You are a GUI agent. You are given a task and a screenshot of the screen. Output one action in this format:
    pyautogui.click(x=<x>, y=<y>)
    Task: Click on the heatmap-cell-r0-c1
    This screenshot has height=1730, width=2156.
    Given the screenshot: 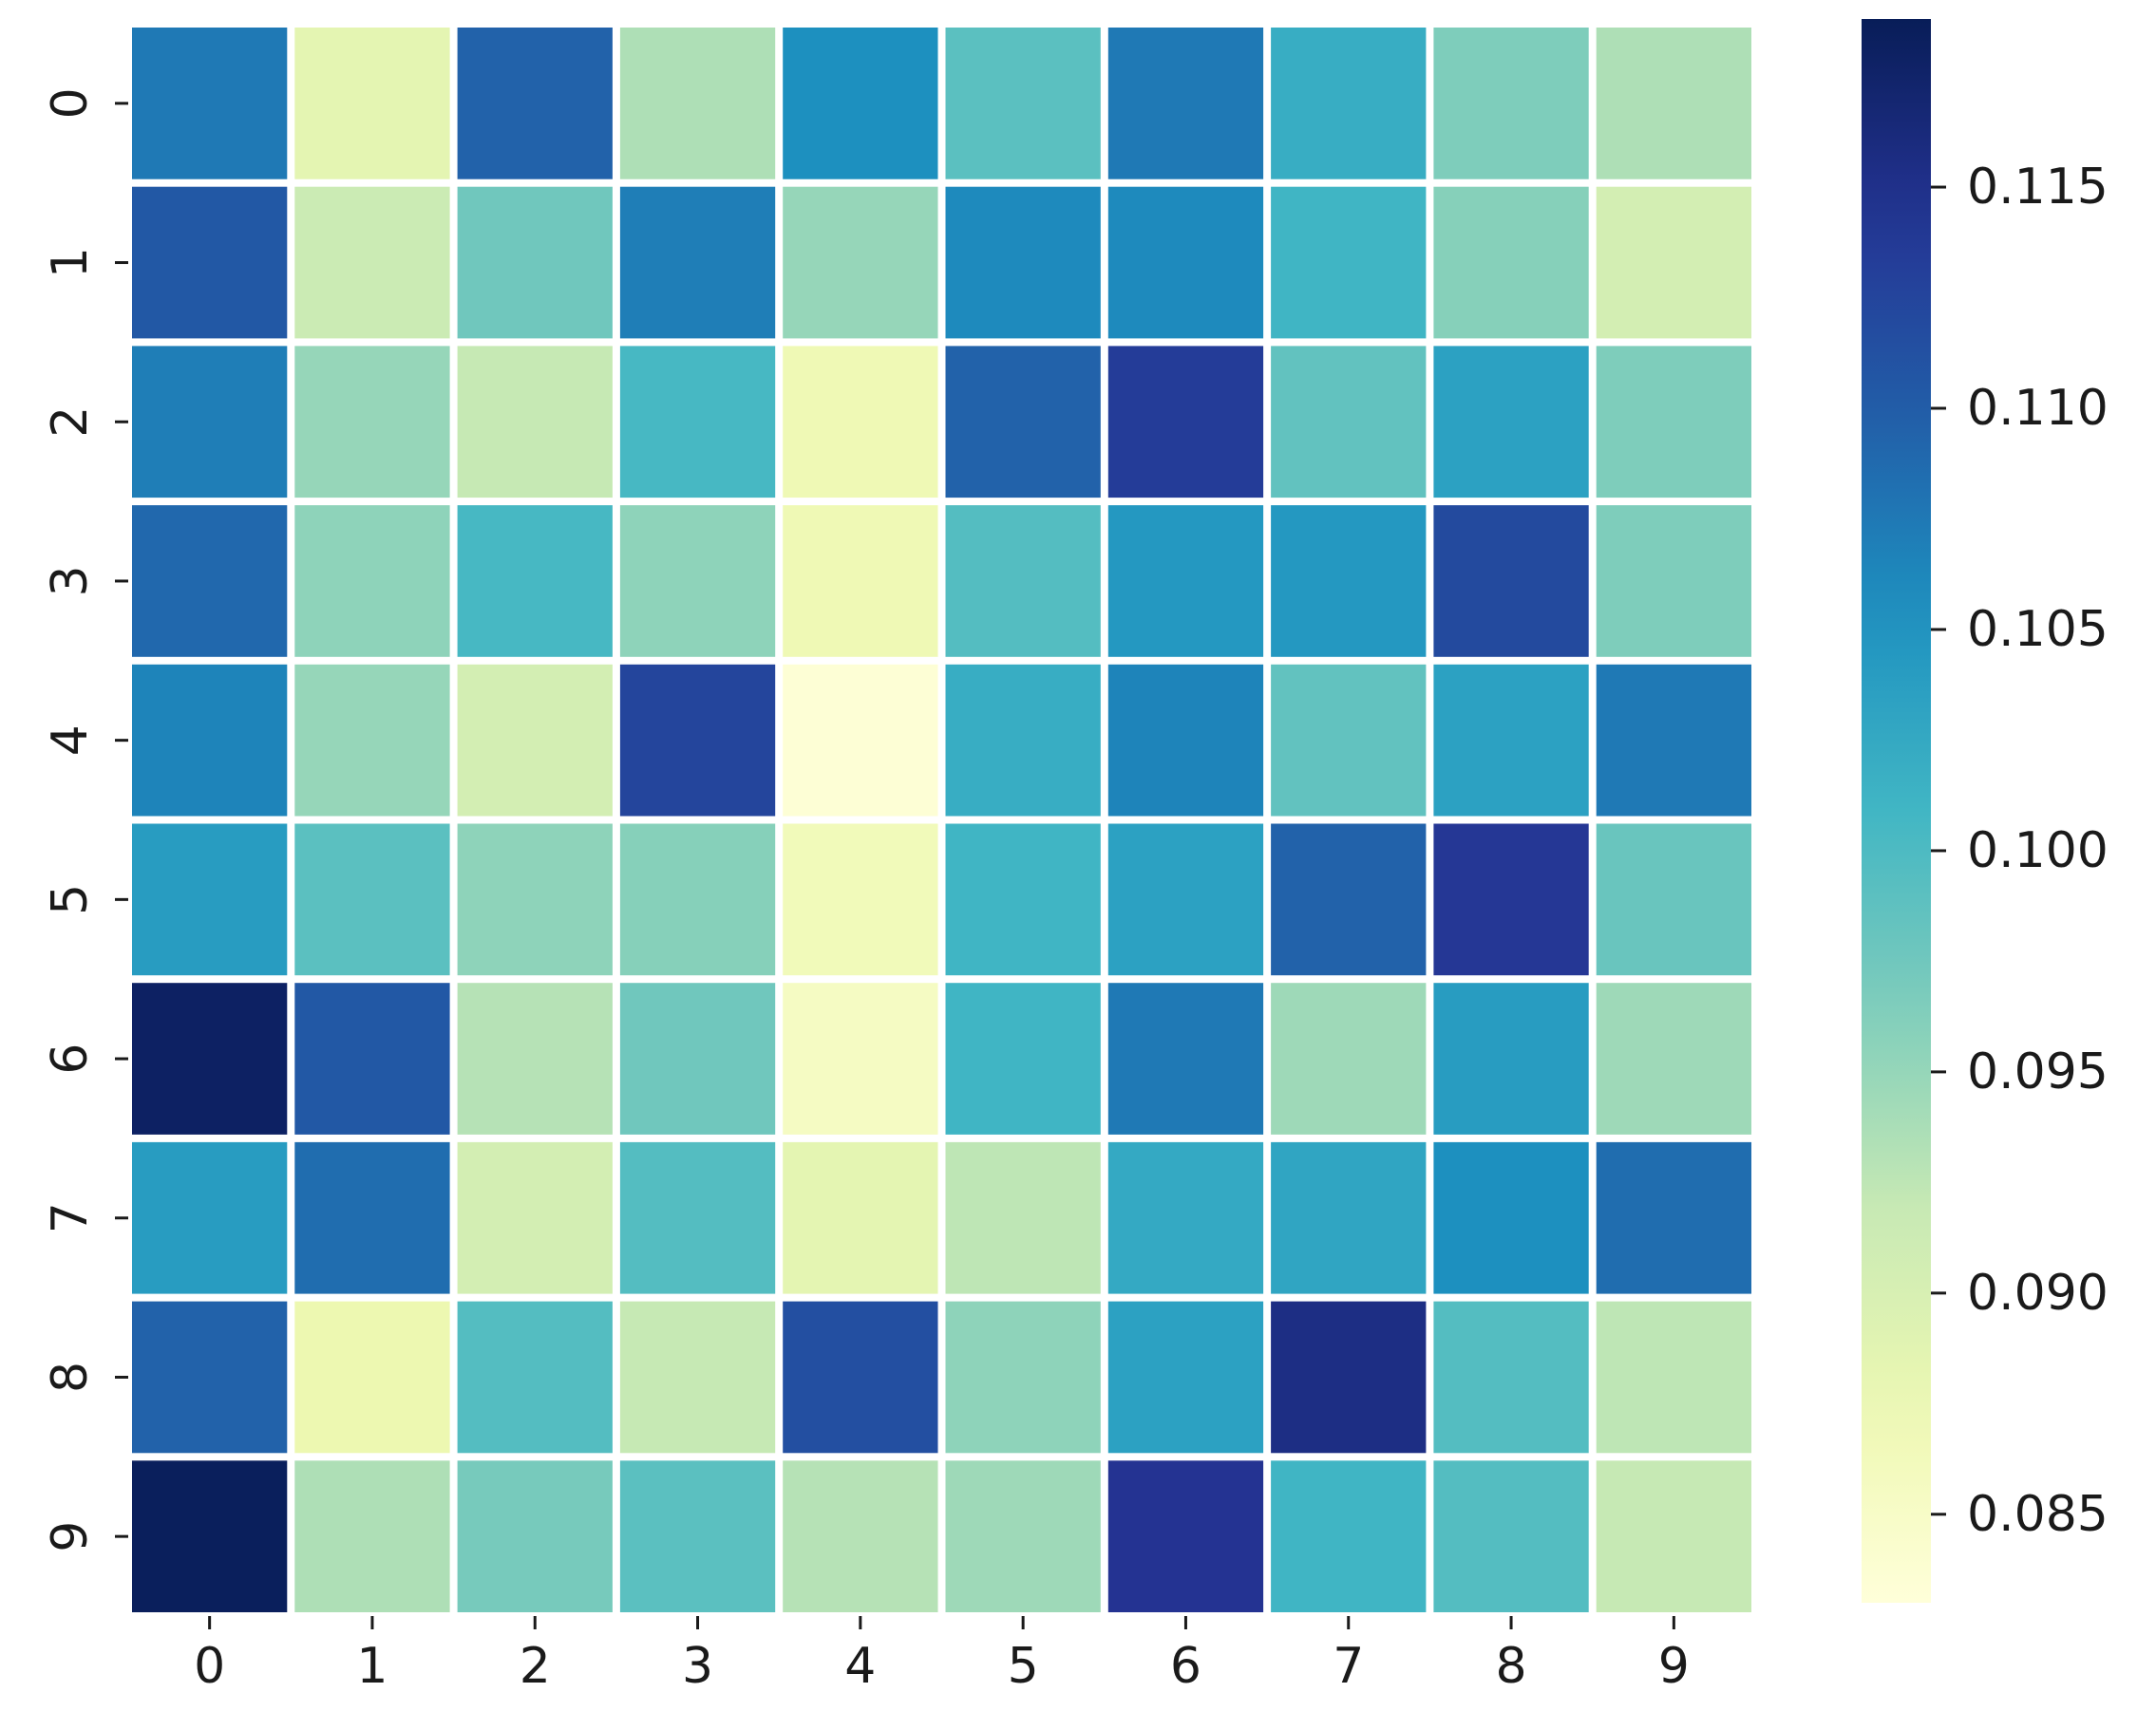 What is the action you would take?
    pyautogui.click(x=372, y=104)
    